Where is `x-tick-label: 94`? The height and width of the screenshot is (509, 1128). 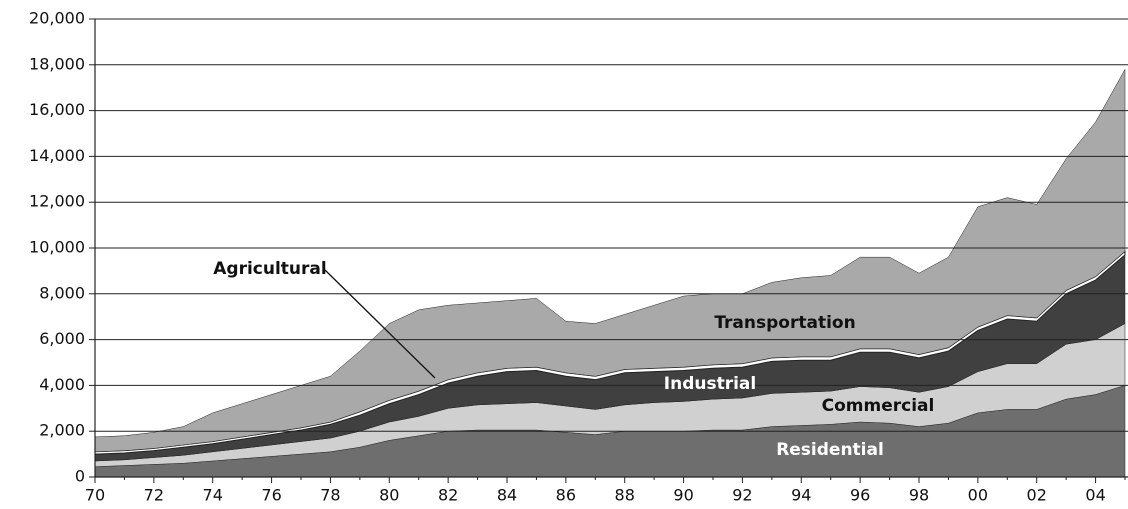 x-tick-label: 94 is located at coordinates (801, 495).